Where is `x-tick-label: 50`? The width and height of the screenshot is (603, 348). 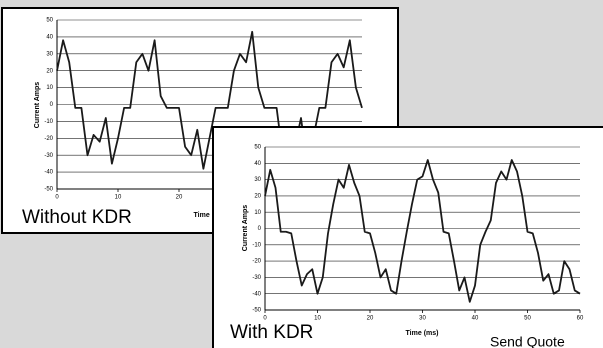
x-tick-label: 50 is located at coordinates (527, 319).